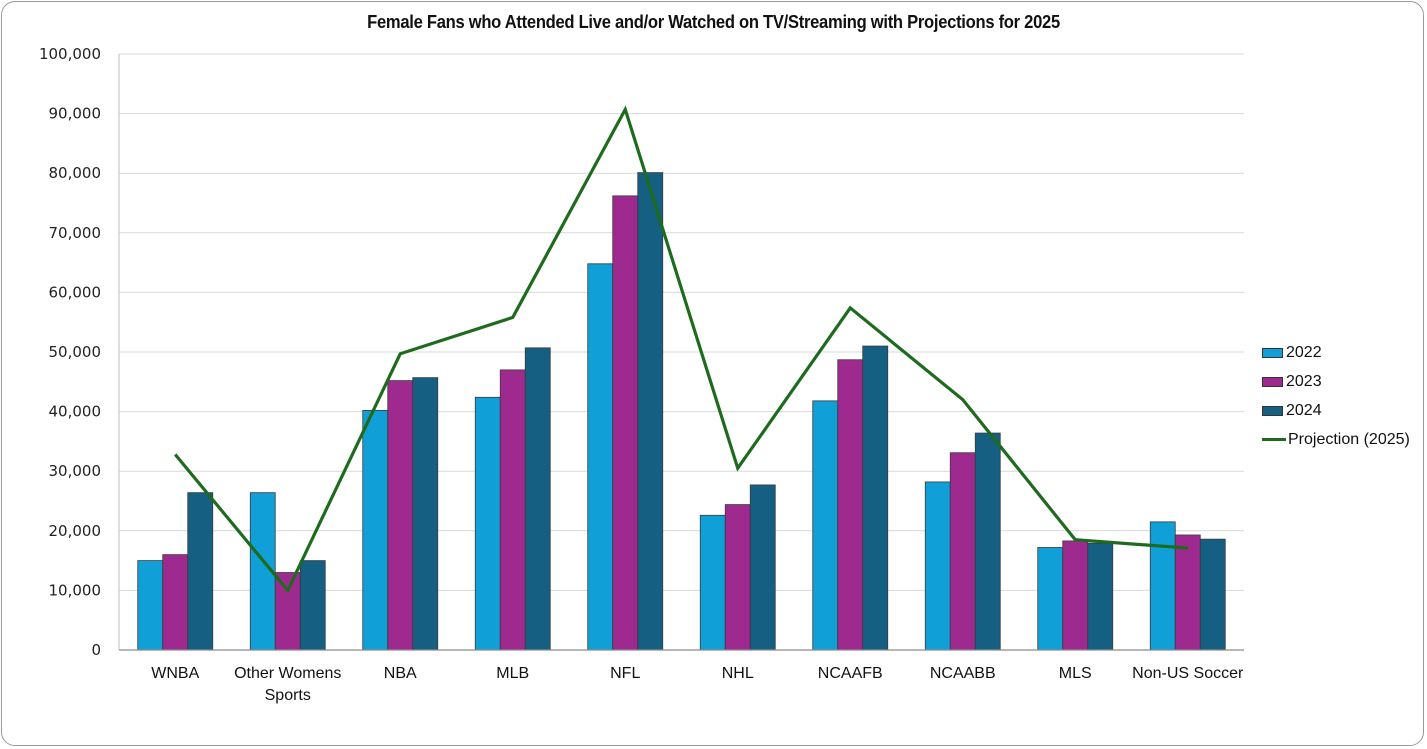 This screenshot has width=1427, height=749. What do you see at coordinates (512, 673) in the screenshot?
I see `x-tick-label: MLB` at bounding box center [512, 673].